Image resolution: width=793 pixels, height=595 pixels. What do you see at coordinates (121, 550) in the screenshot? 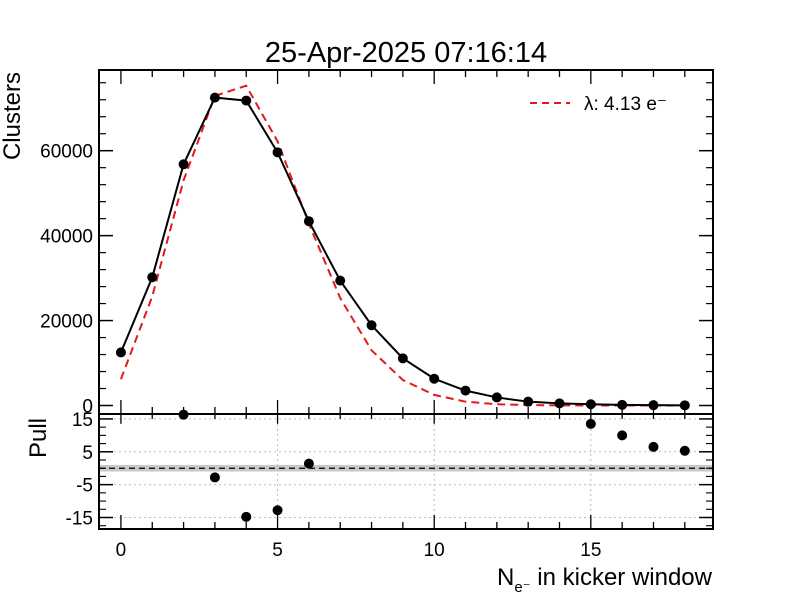
I see `x-tick-label: 0` at bounding box center [121, 550].